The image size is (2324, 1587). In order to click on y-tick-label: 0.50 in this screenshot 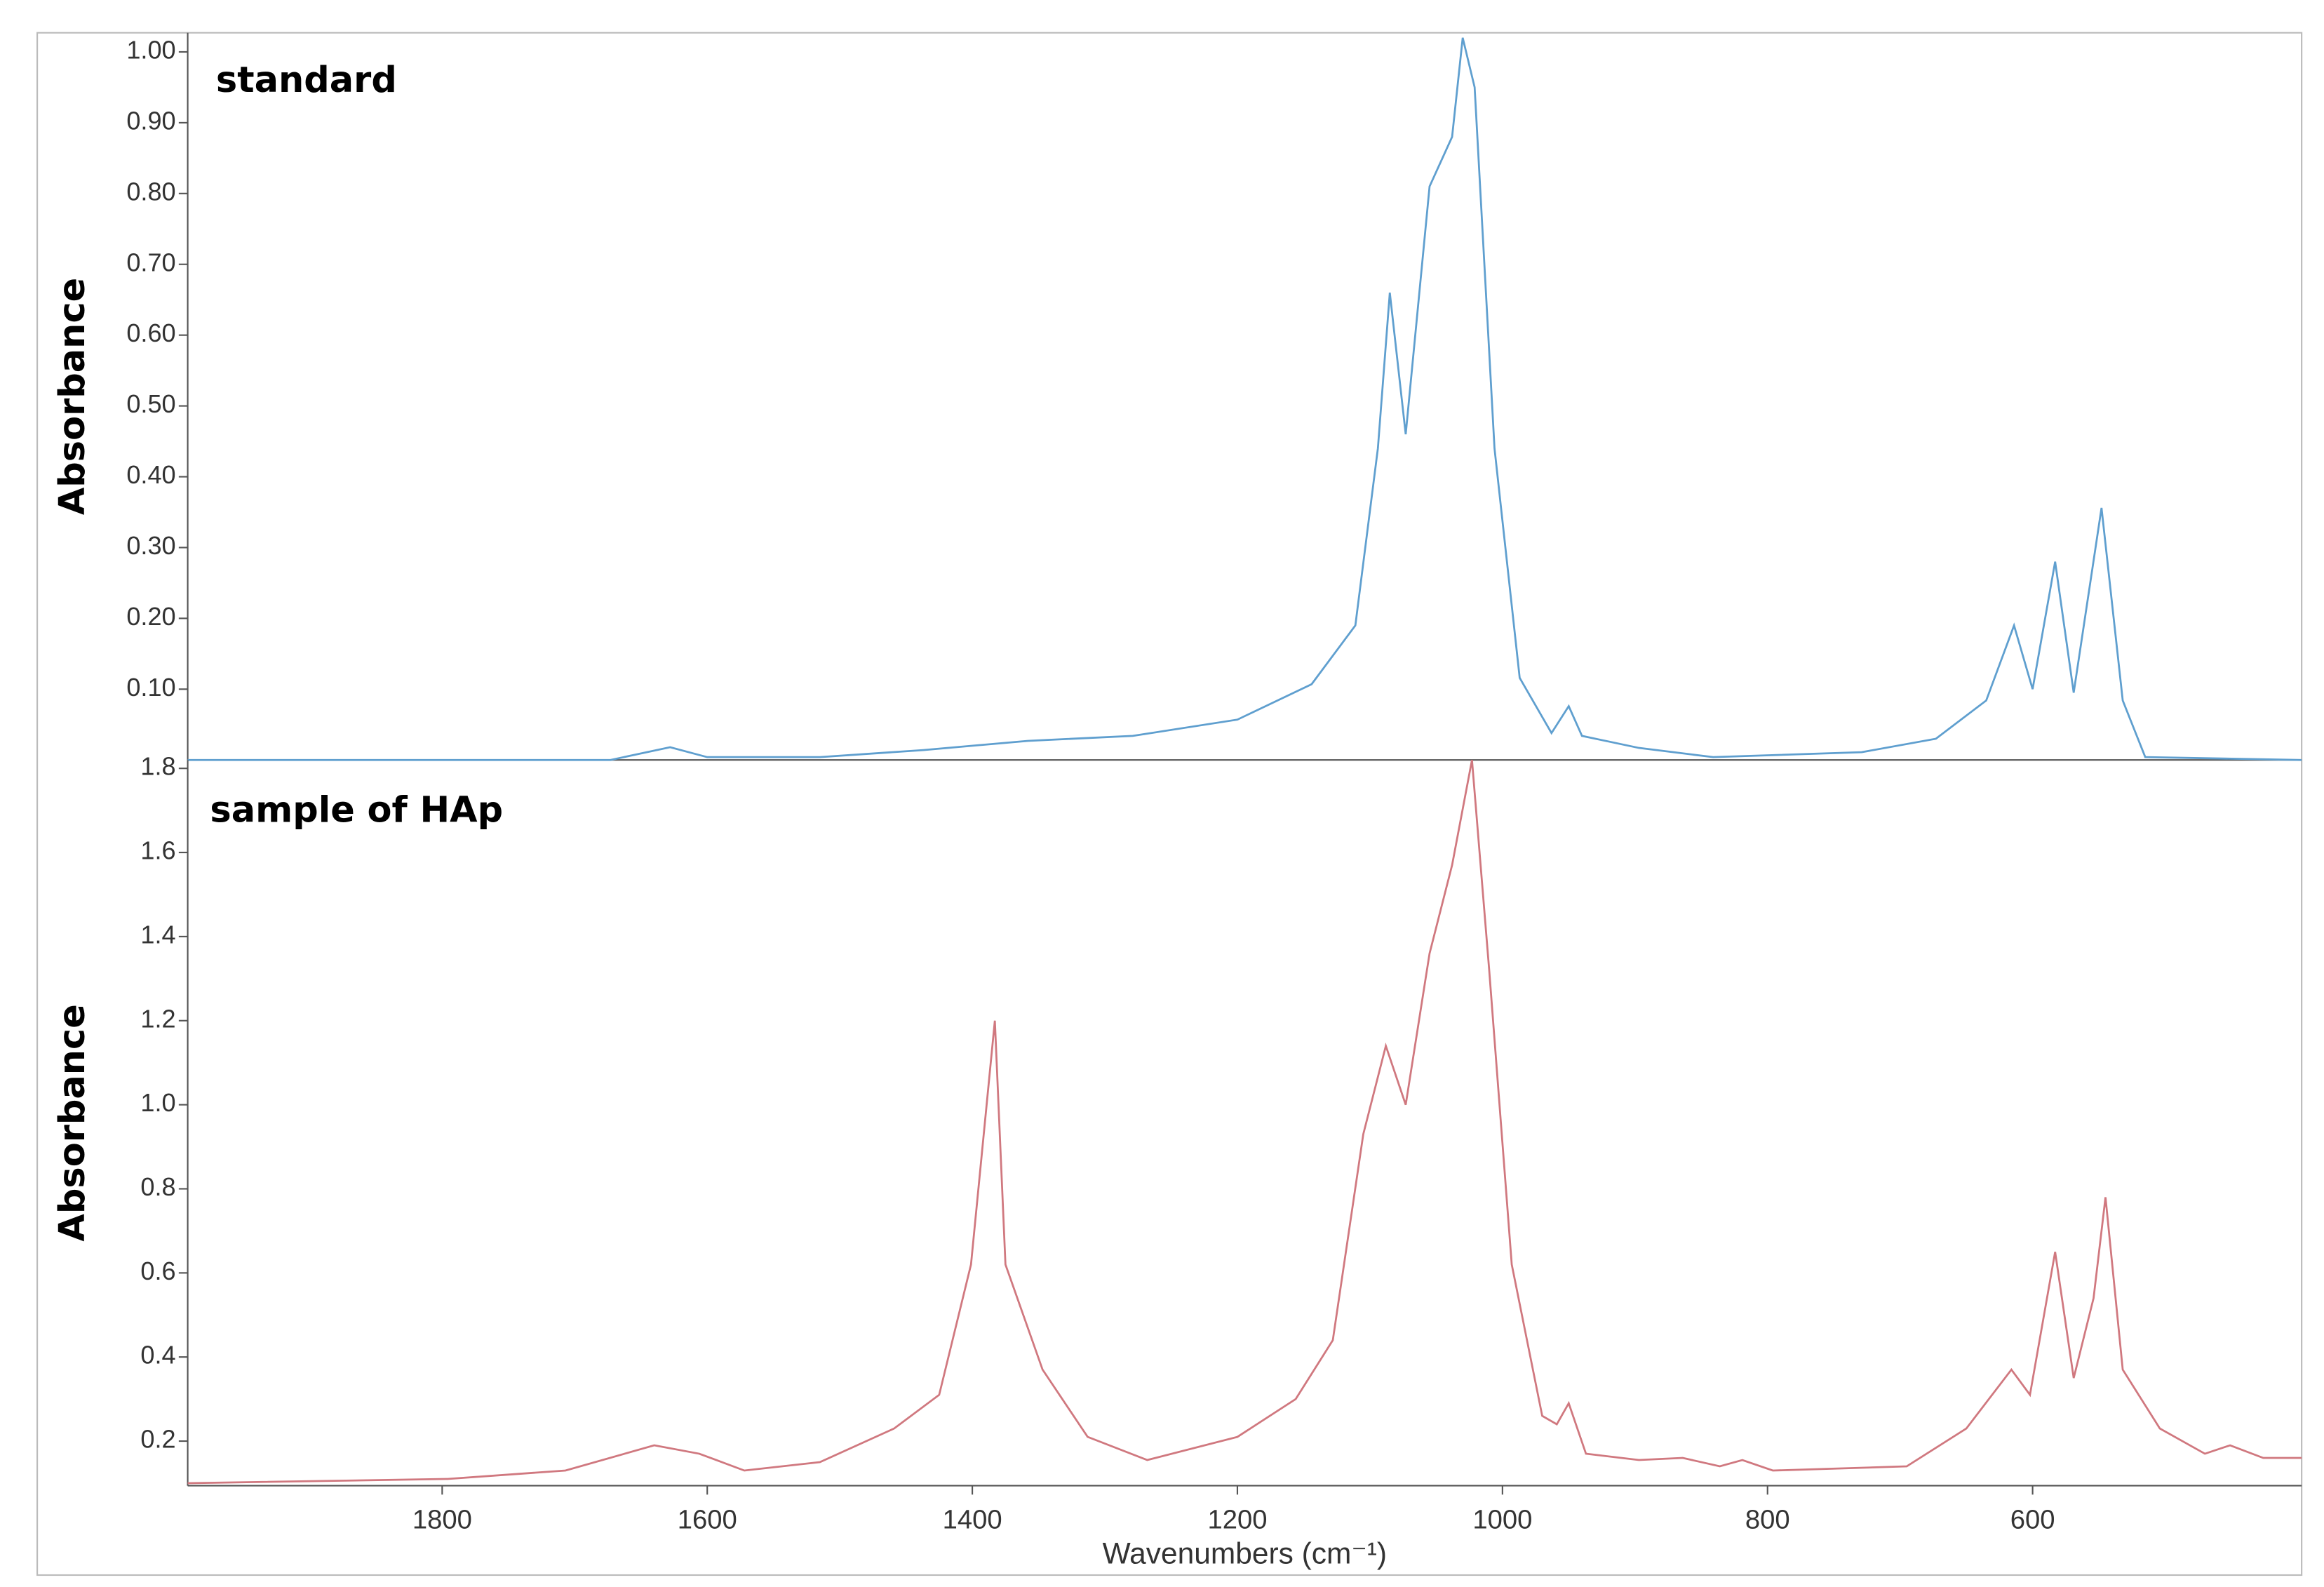, I will do `click(150, 404)`.